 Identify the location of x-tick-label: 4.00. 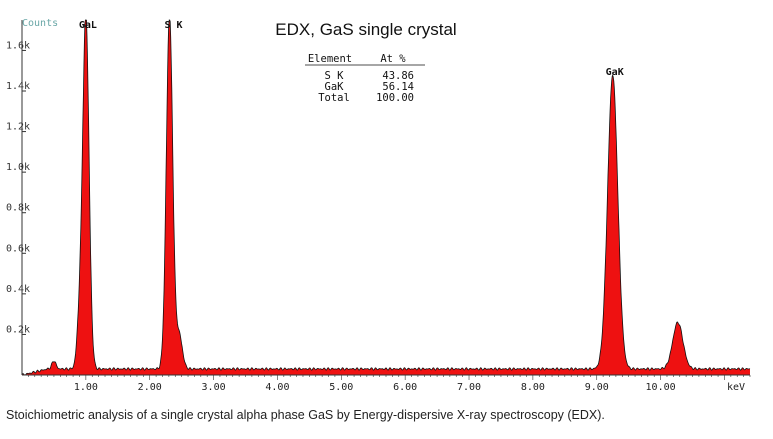
(277, 387).